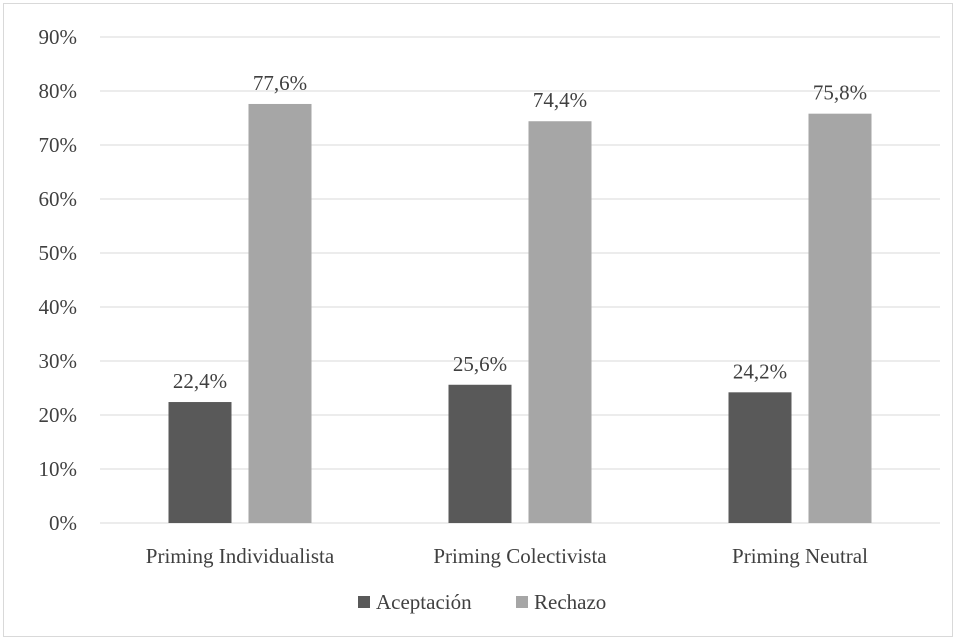 This screenshot has width=958, height=642. Describe the element at coordinates (280, 83) in the screenshot. I see `data-label: 77,6%` at that location.